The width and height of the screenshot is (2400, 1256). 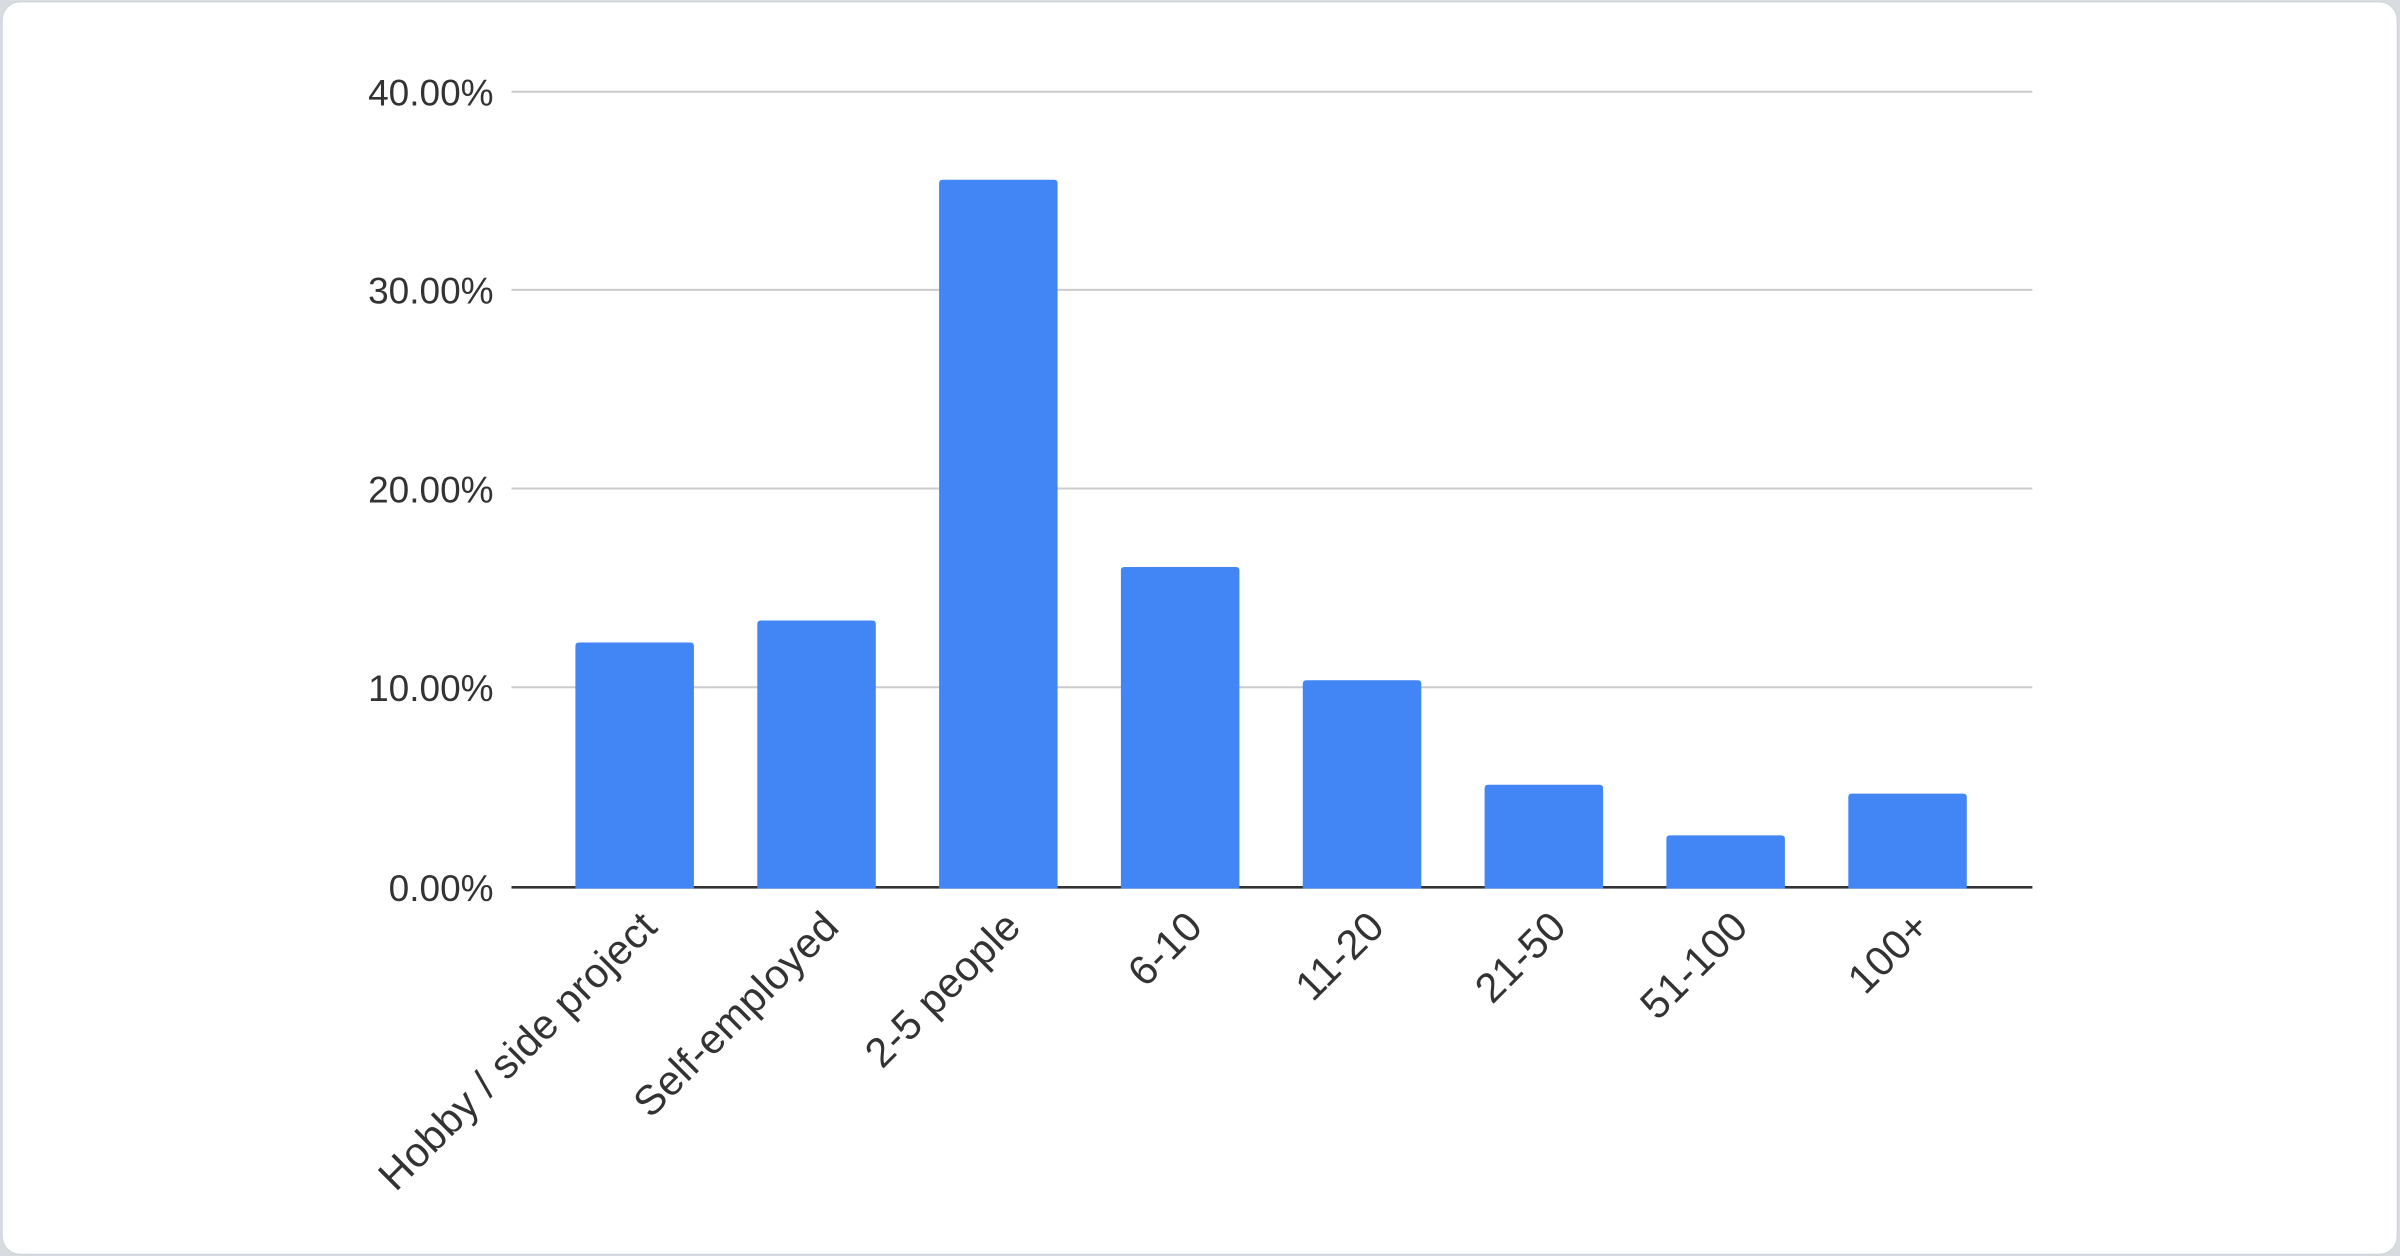 What do you see at coordinates (441, 888) in the screenshot?
I see `svg-text: 0.00%` at bounding box center [441, 888].